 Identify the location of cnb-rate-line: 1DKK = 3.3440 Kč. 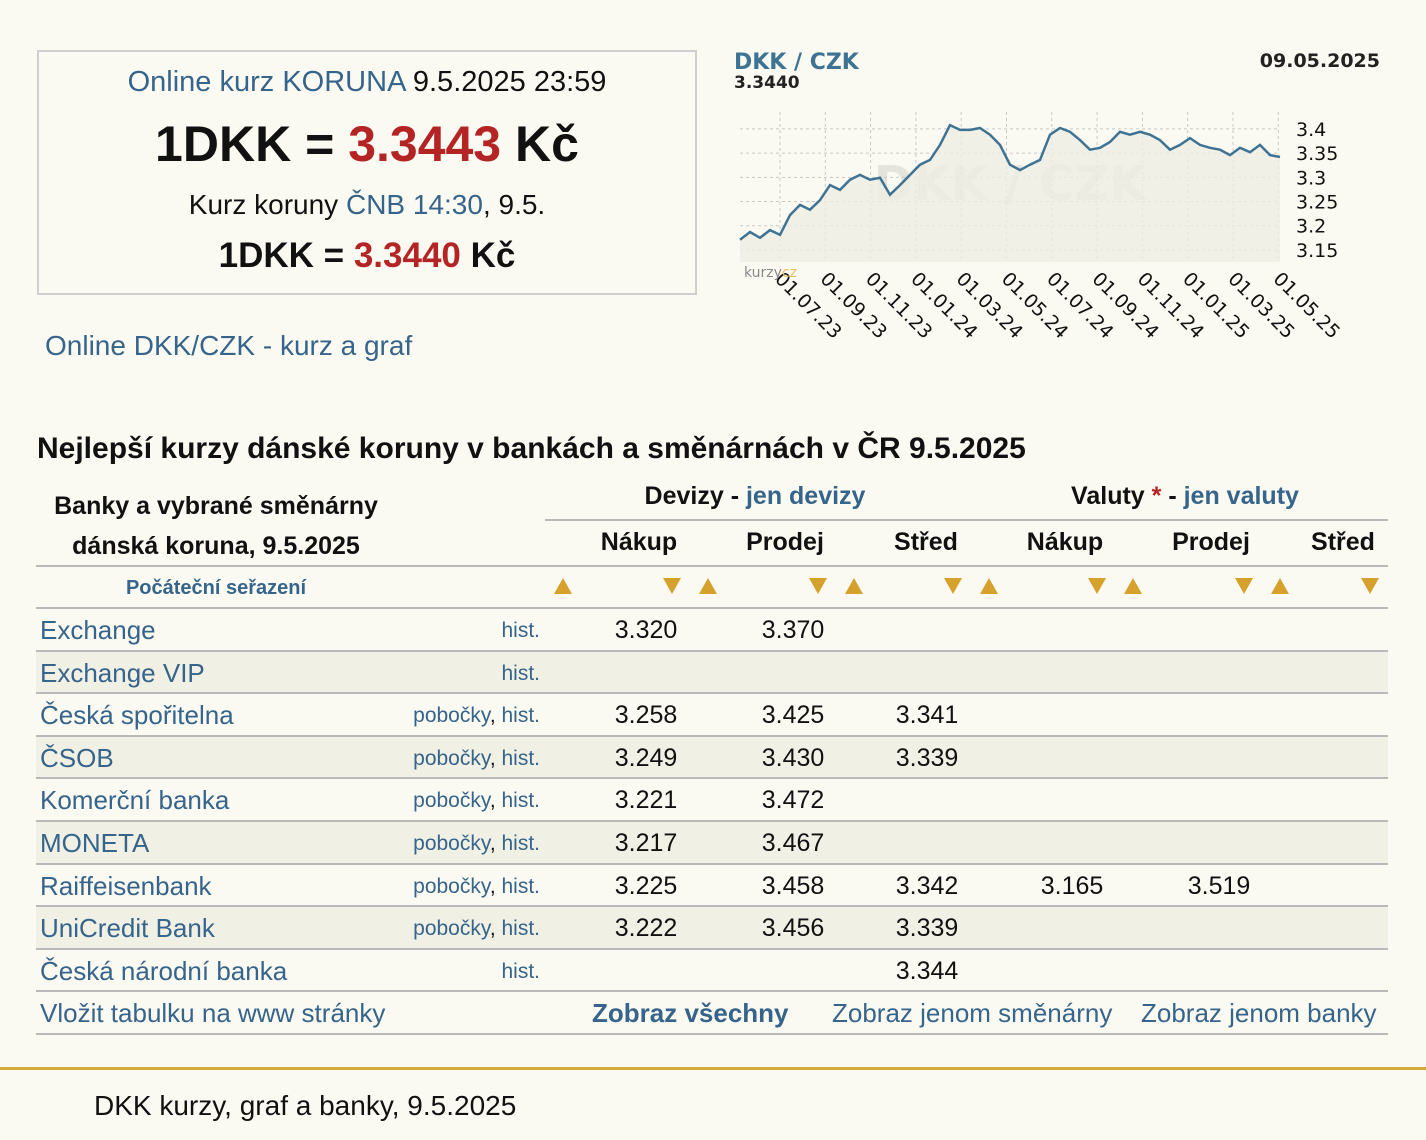
(367, 256).